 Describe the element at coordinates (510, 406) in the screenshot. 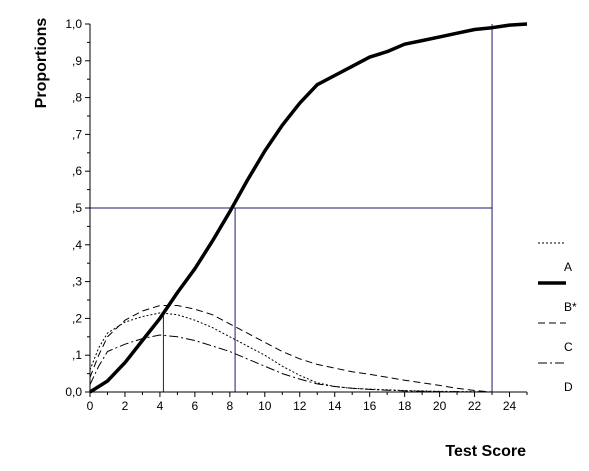

I see `x-tick-label: 24` at that location.